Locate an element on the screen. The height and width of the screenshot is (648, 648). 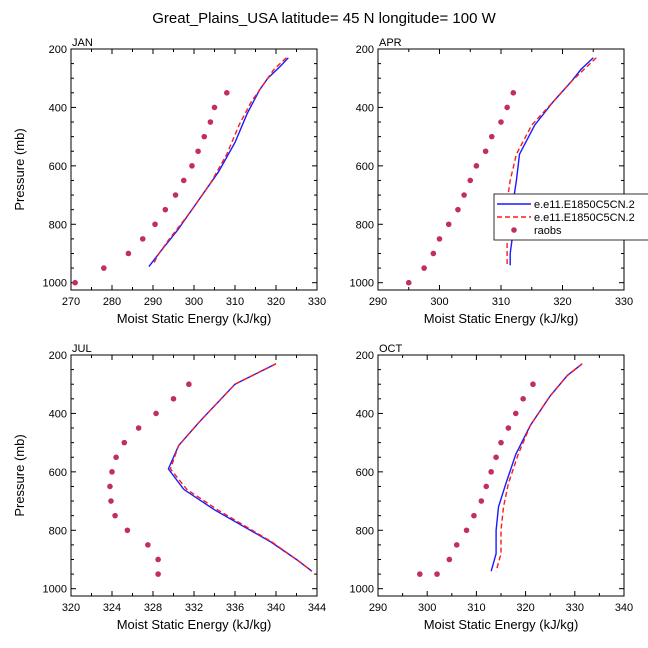
legend-marker is located at coordinates (514, 230).